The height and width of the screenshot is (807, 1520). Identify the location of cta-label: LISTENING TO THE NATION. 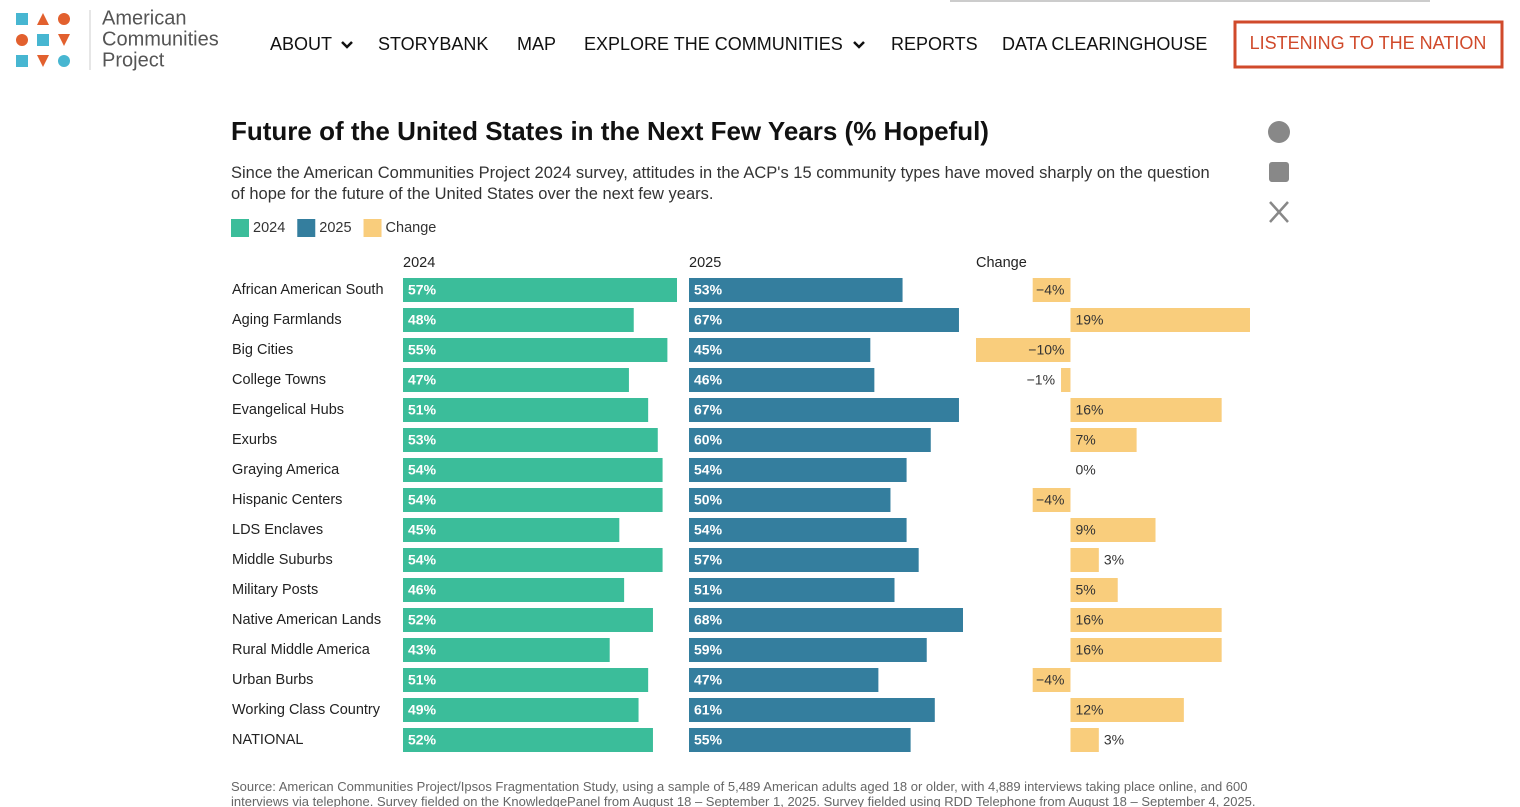
(1368, 43).